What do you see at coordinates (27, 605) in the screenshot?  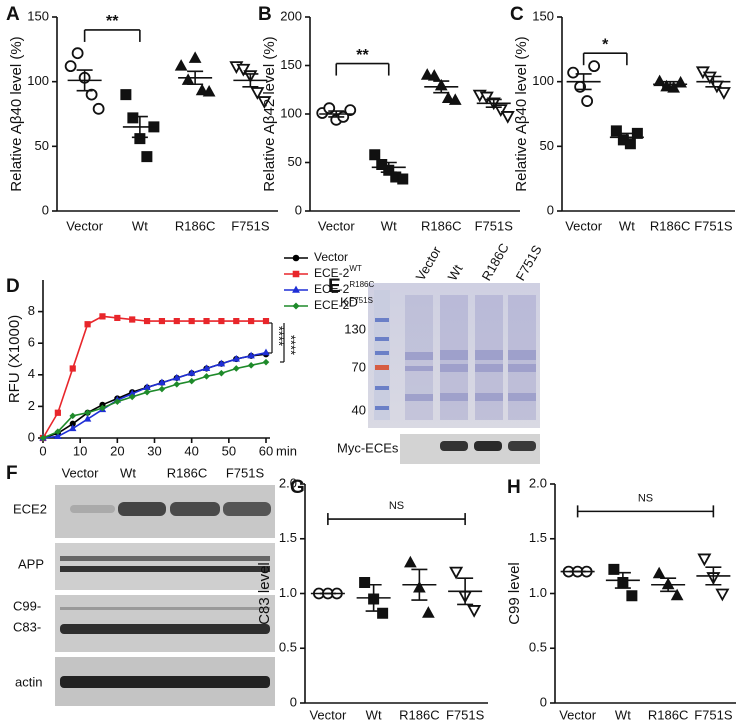 I see `row-label: C99-` at bounding box center [27, 605].